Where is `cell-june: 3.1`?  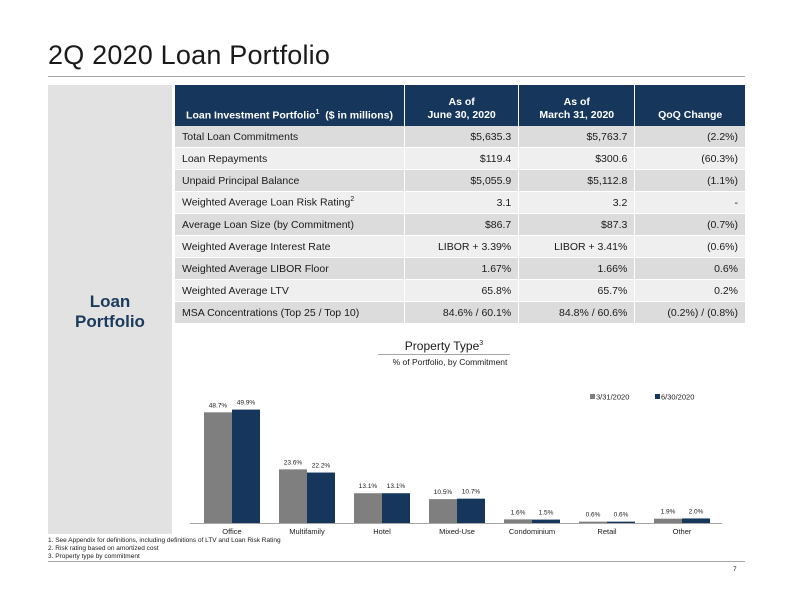
cell-june: 3.1 is located at coordinates (462, 202).